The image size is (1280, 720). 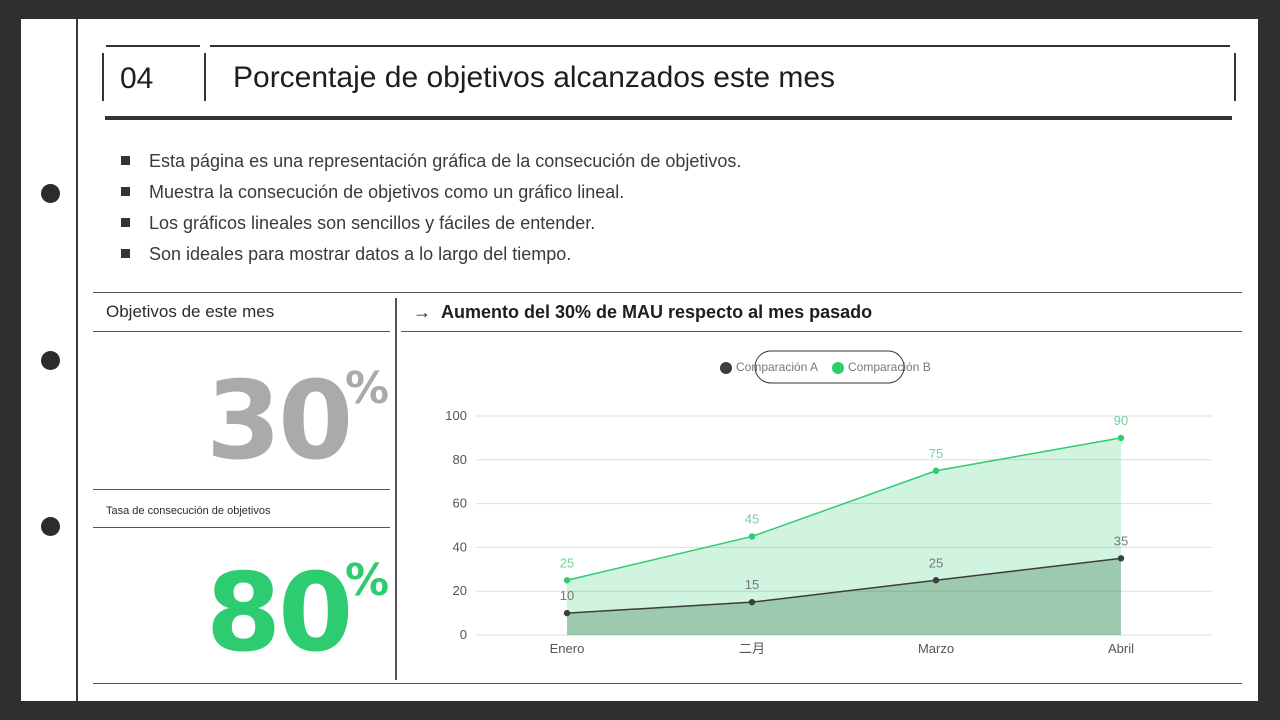 I want to click on slide-number: 04, so click(x=137, y=78).